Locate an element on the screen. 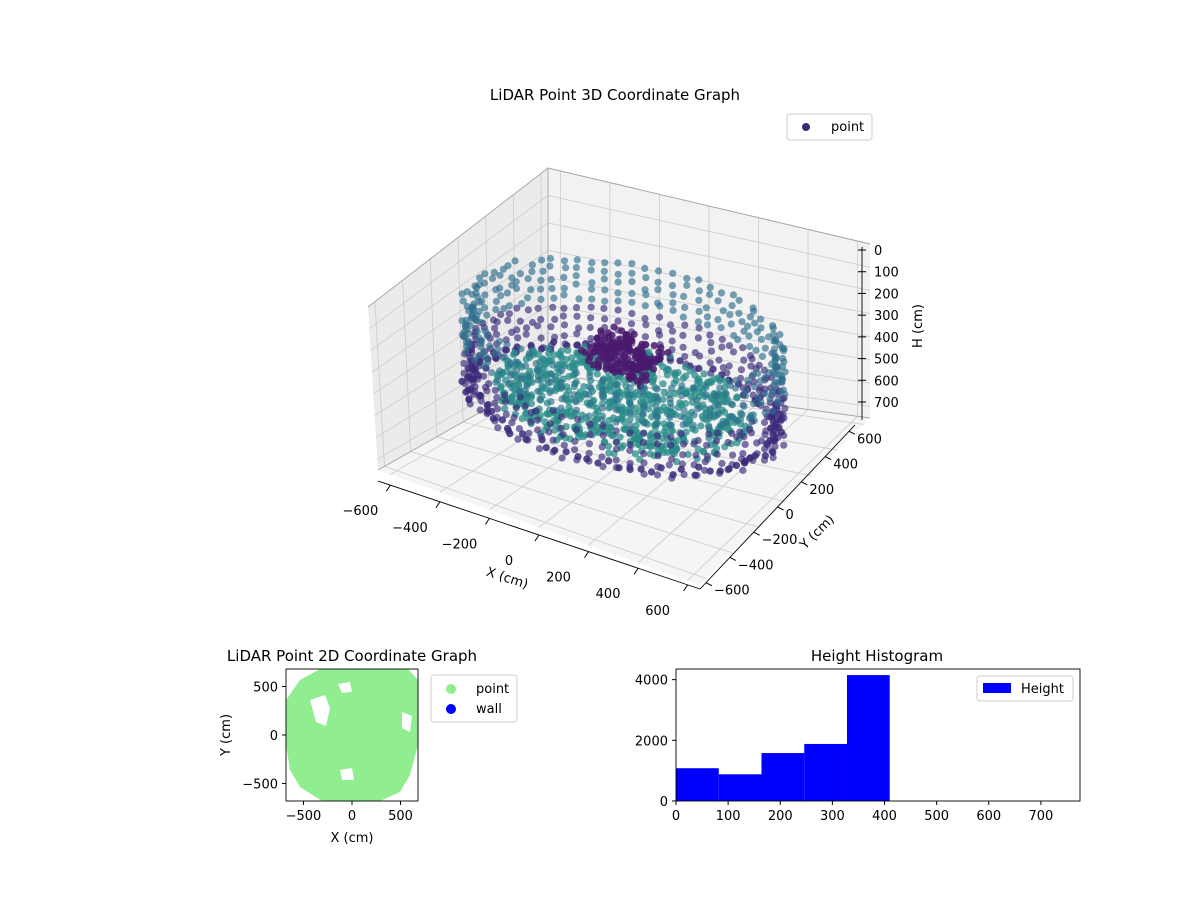  grid-line-y is located at coordinates (702, 401).